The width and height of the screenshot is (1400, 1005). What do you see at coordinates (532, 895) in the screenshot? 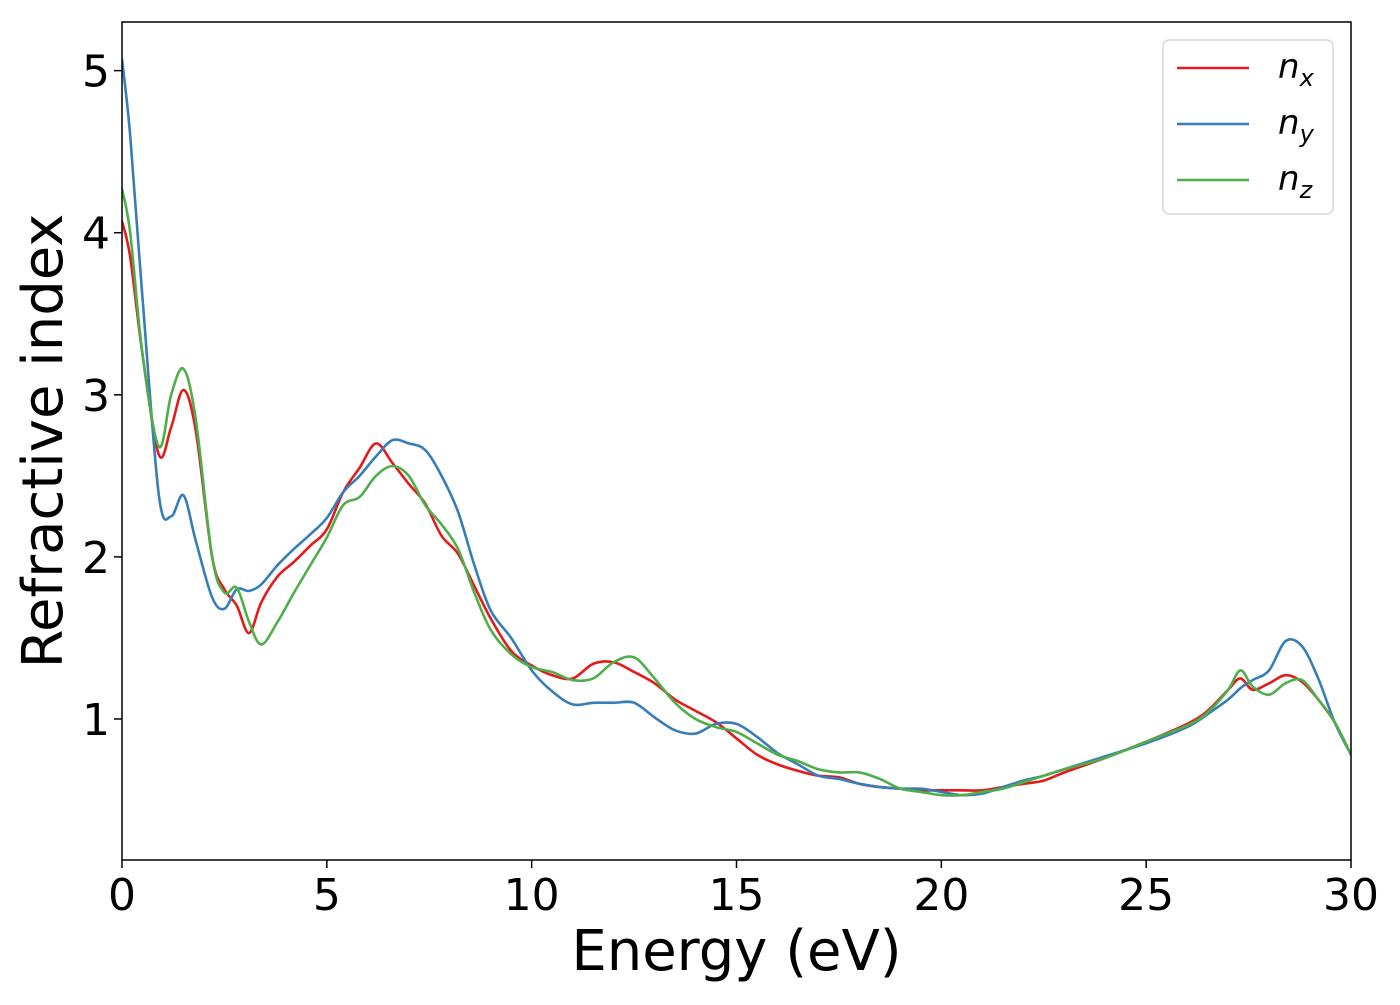
I see `x-tick-label: 10` at bounding box center [532, 895].